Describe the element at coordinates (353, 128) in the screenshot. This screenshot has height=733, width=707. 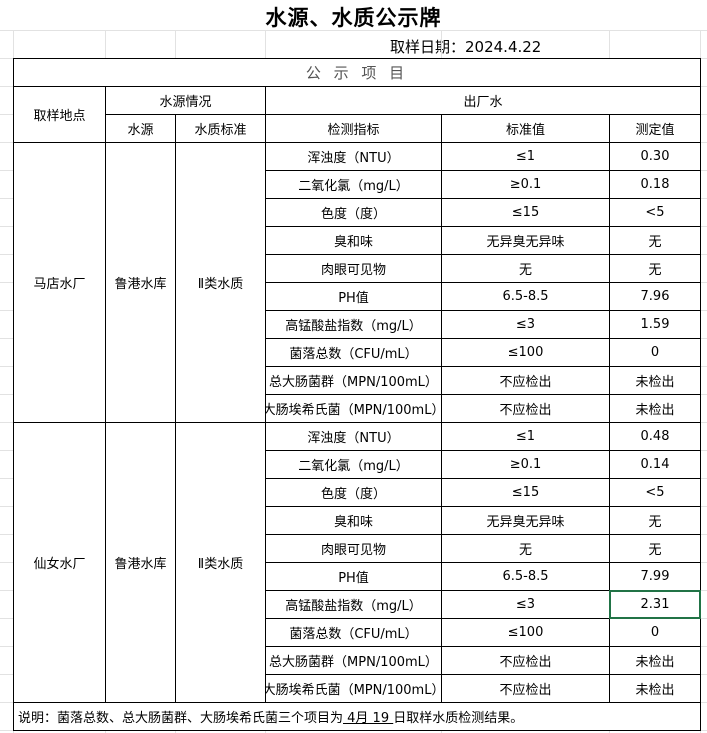
I see `header-cell: 检测指标` at that location.